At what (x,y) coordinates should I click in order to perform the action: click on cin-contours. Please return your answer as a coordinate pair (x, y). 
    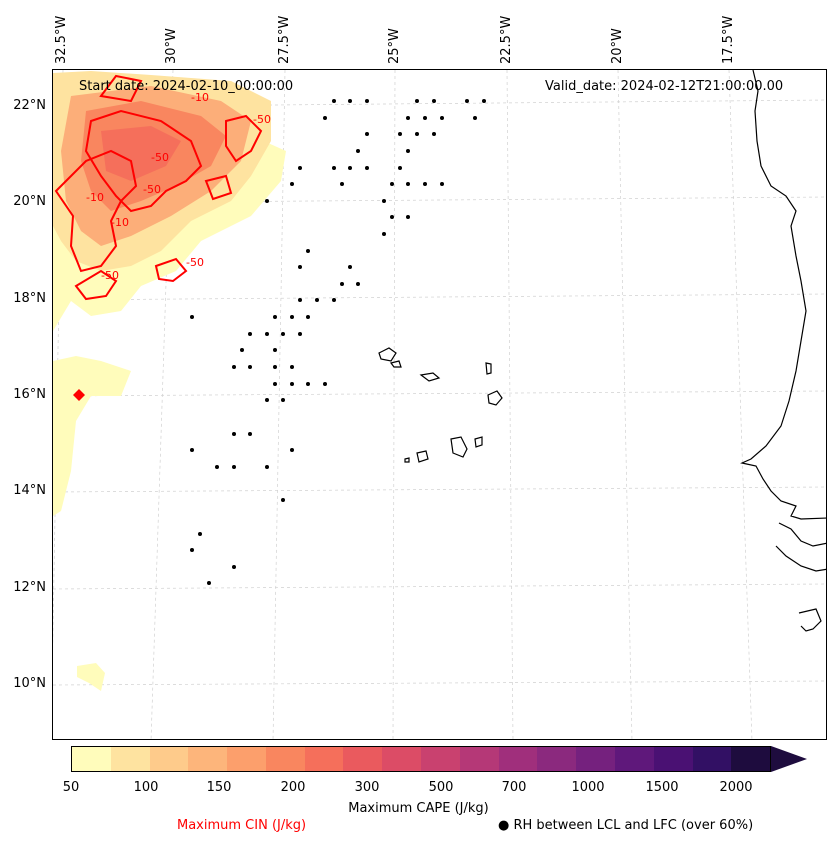
    Looking at the image, I should click on (158, 187).